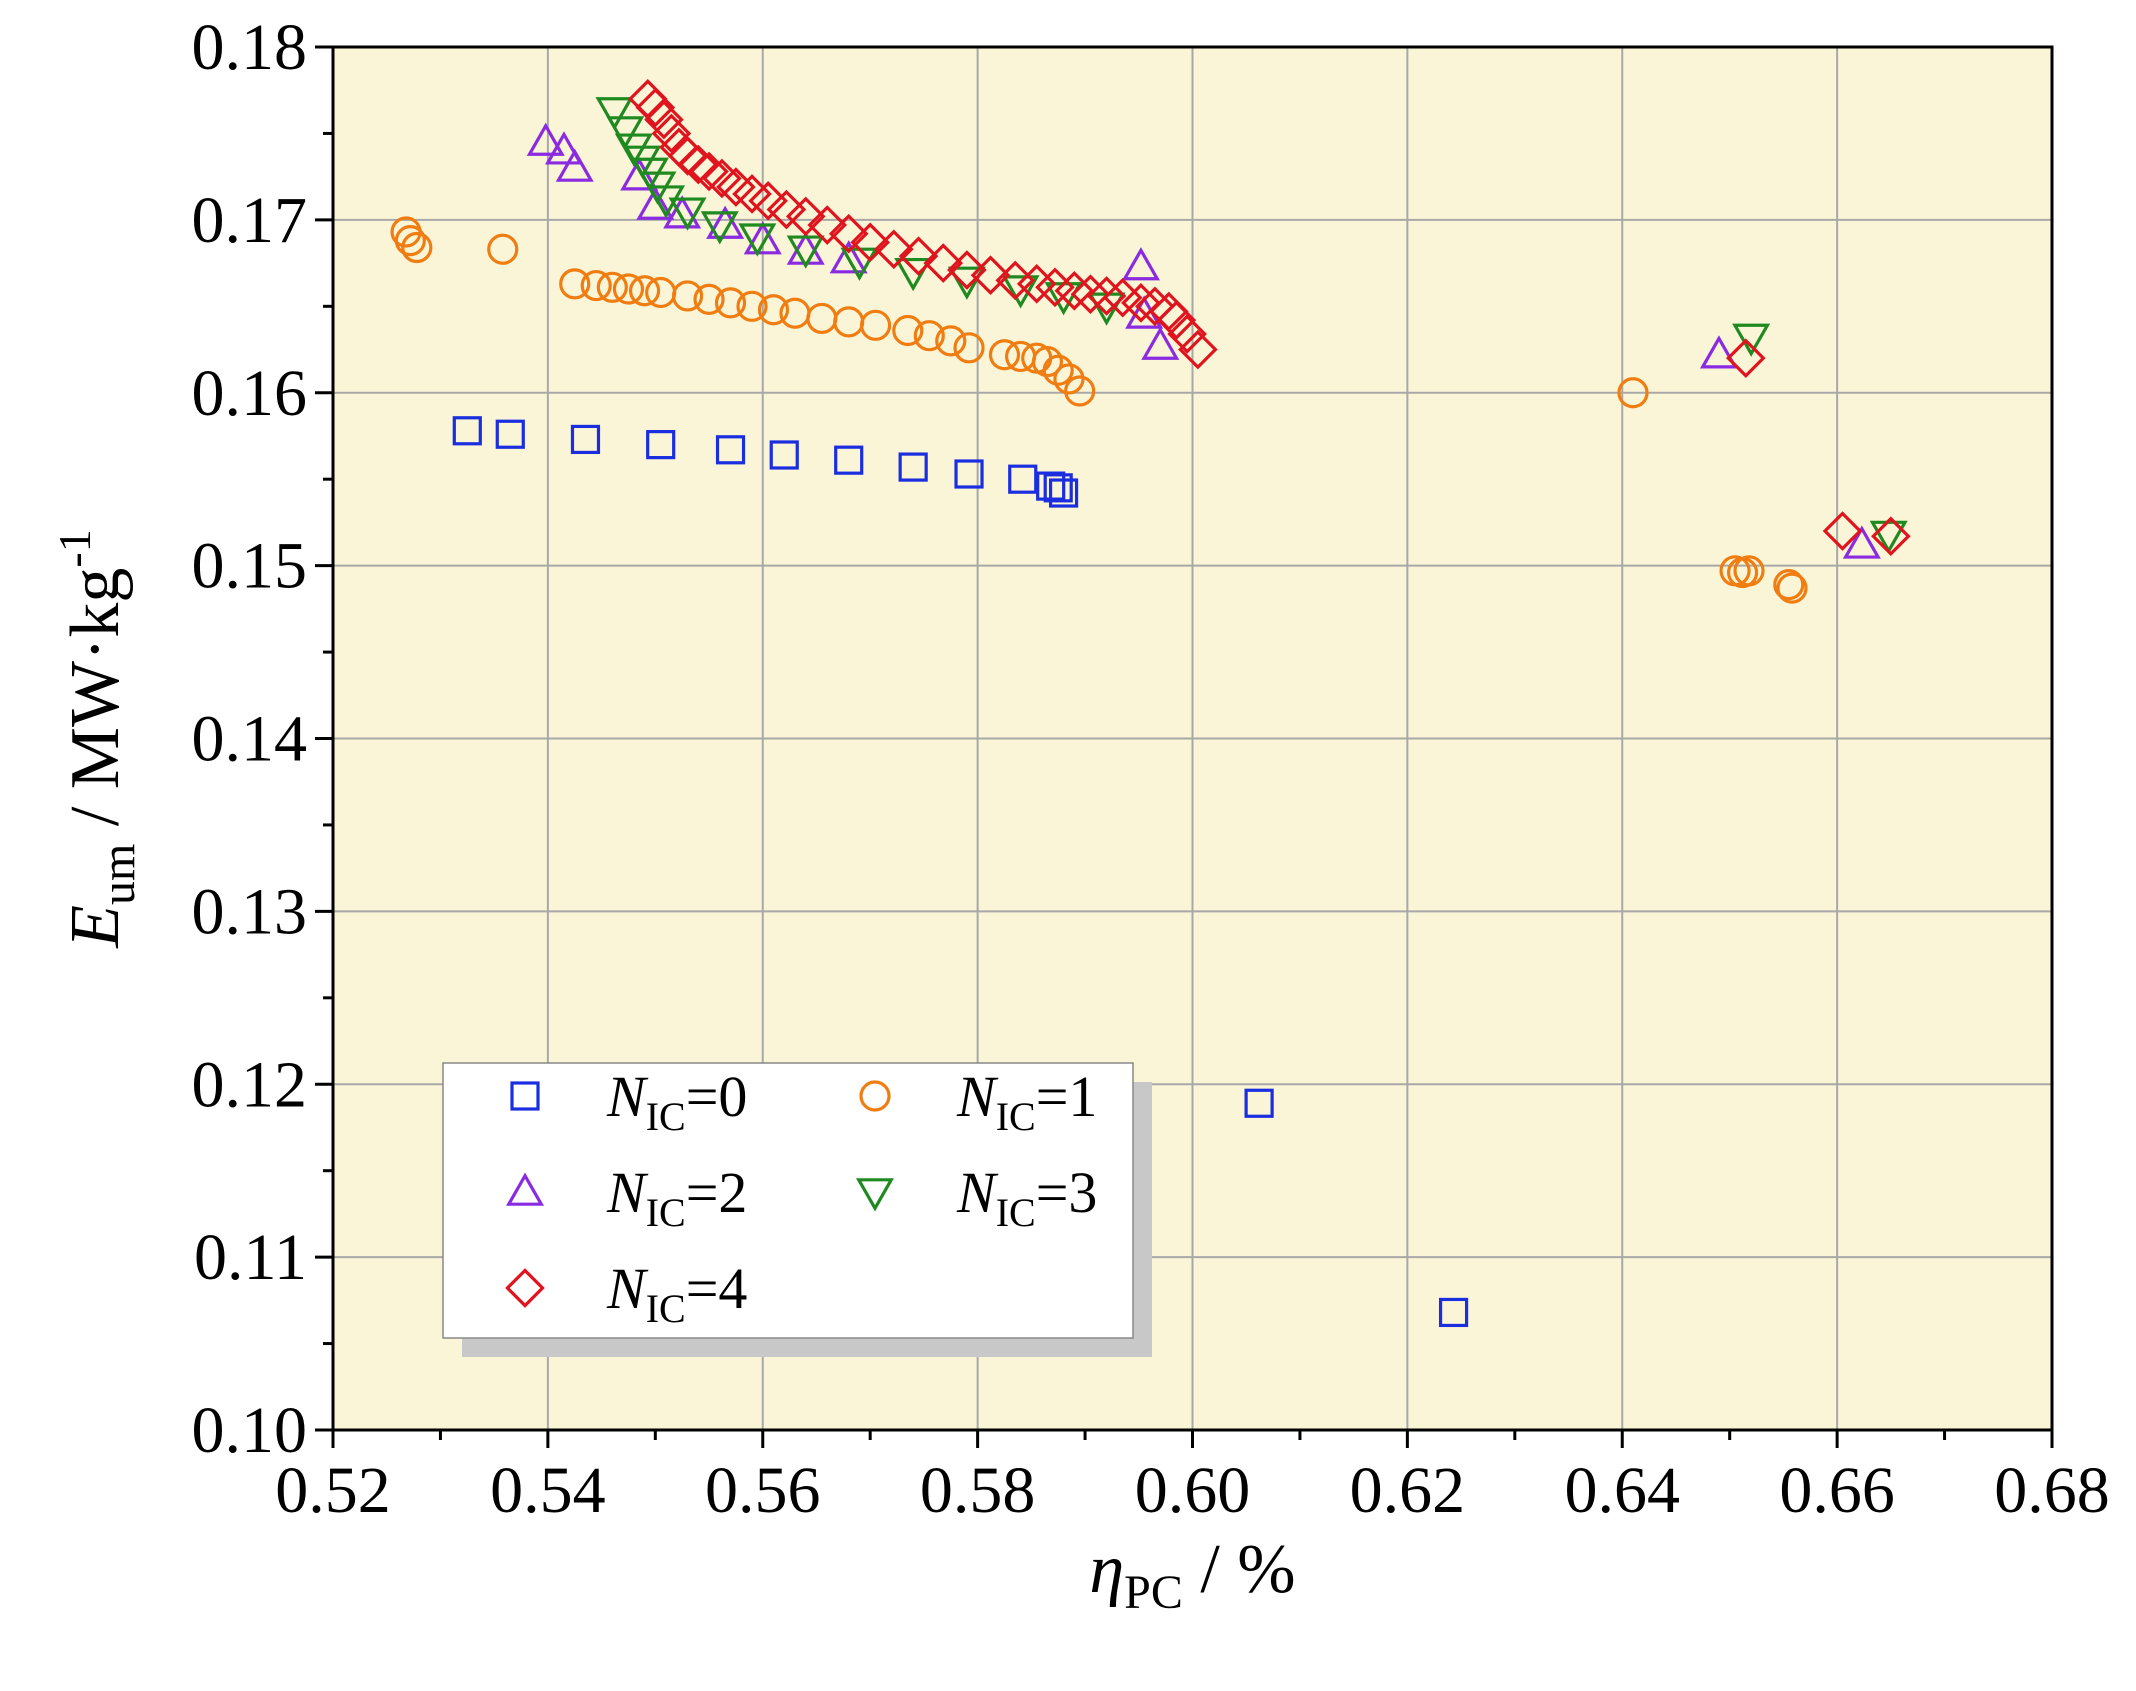 The width and height of the screenshot is (2136, 1691). What do you see at coordinates (788, 1200) in the screenshot?
I see `legend-box` at bounding box center [788, 1200].